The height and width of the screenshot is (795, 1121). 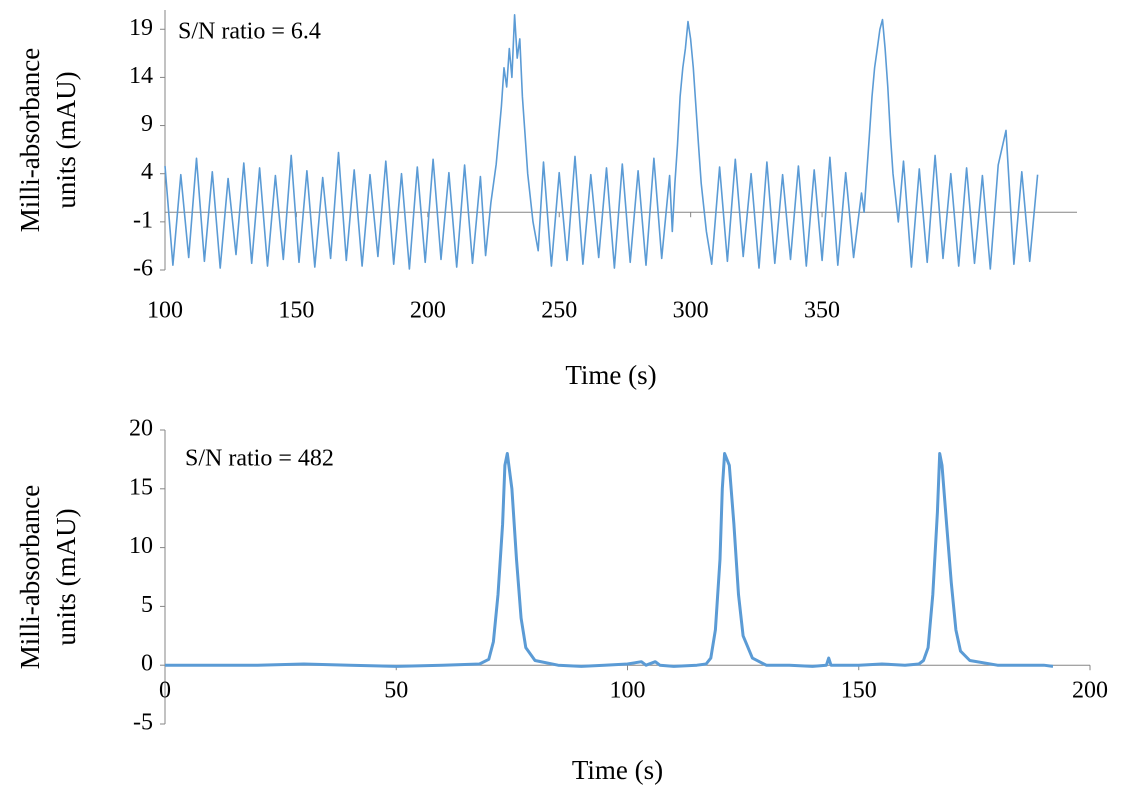 I want to click on y-tick-label: 9, so click(x=147, y=124).